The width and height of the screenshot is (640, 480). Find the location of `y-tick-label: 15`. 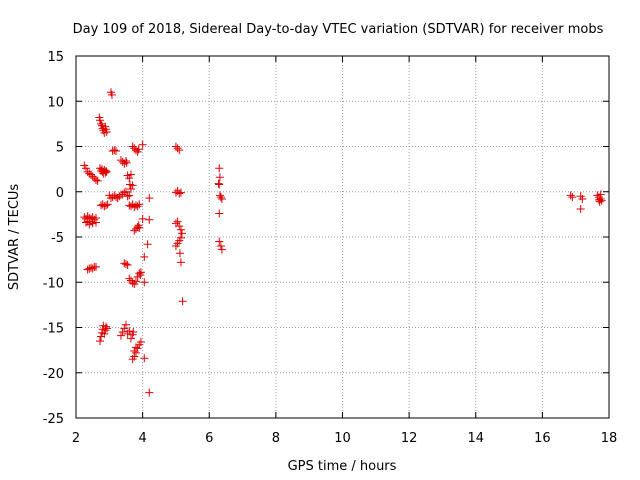

y-tick-label: 15 is located at coordinates (55, 57).